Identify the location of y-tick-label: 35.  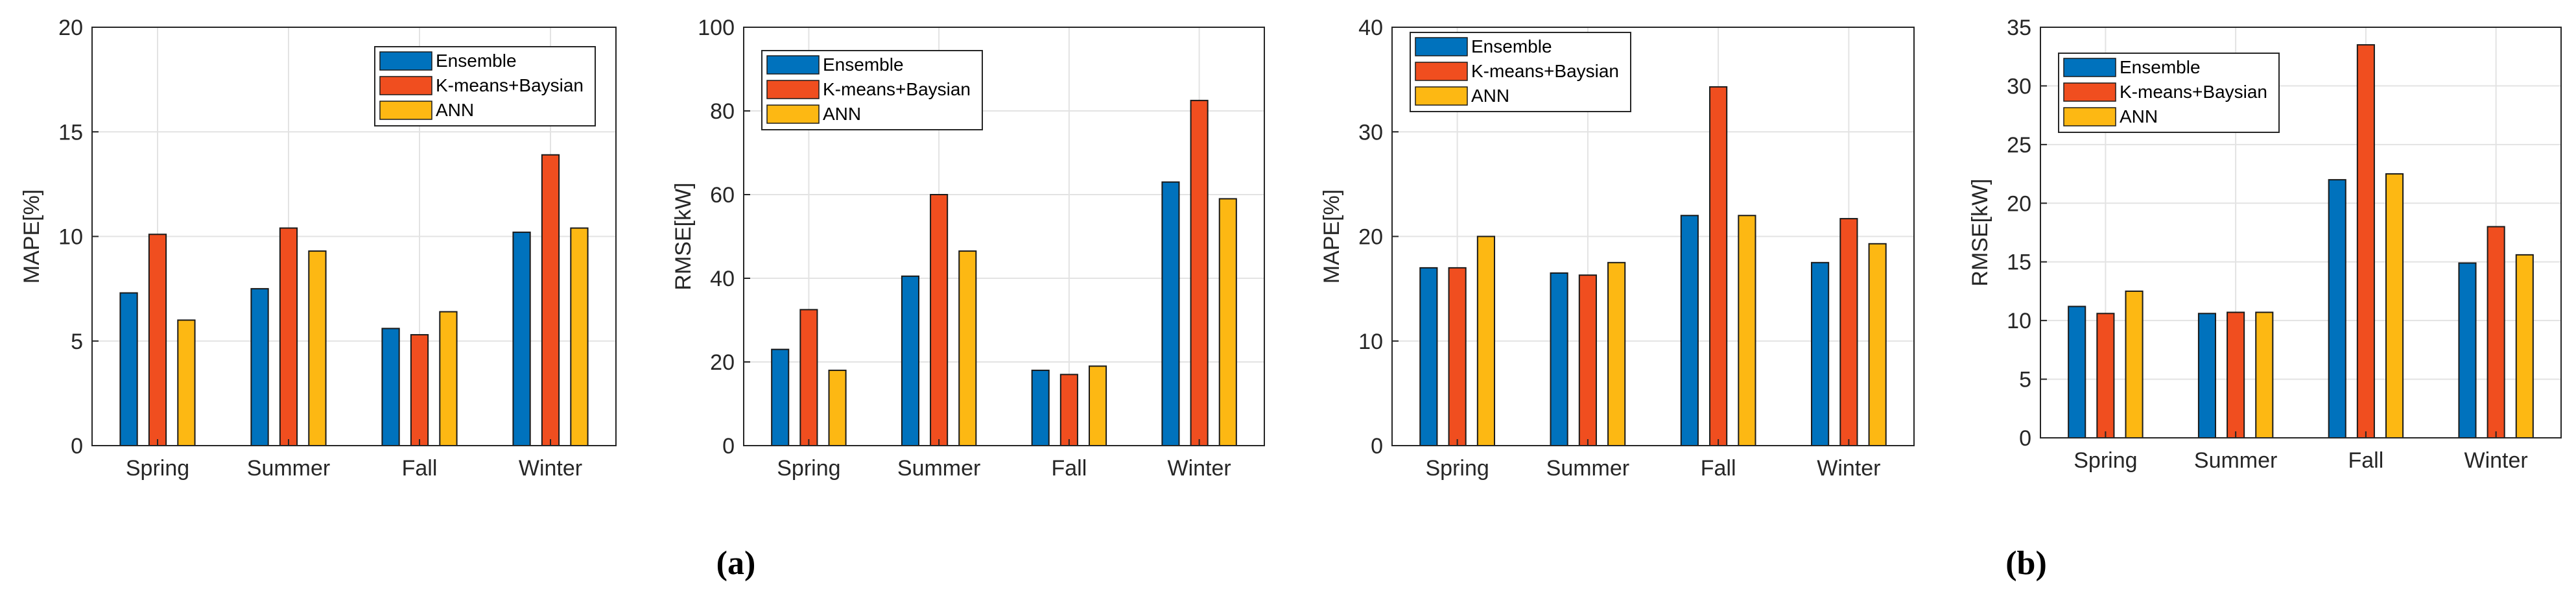
(2019, 28).